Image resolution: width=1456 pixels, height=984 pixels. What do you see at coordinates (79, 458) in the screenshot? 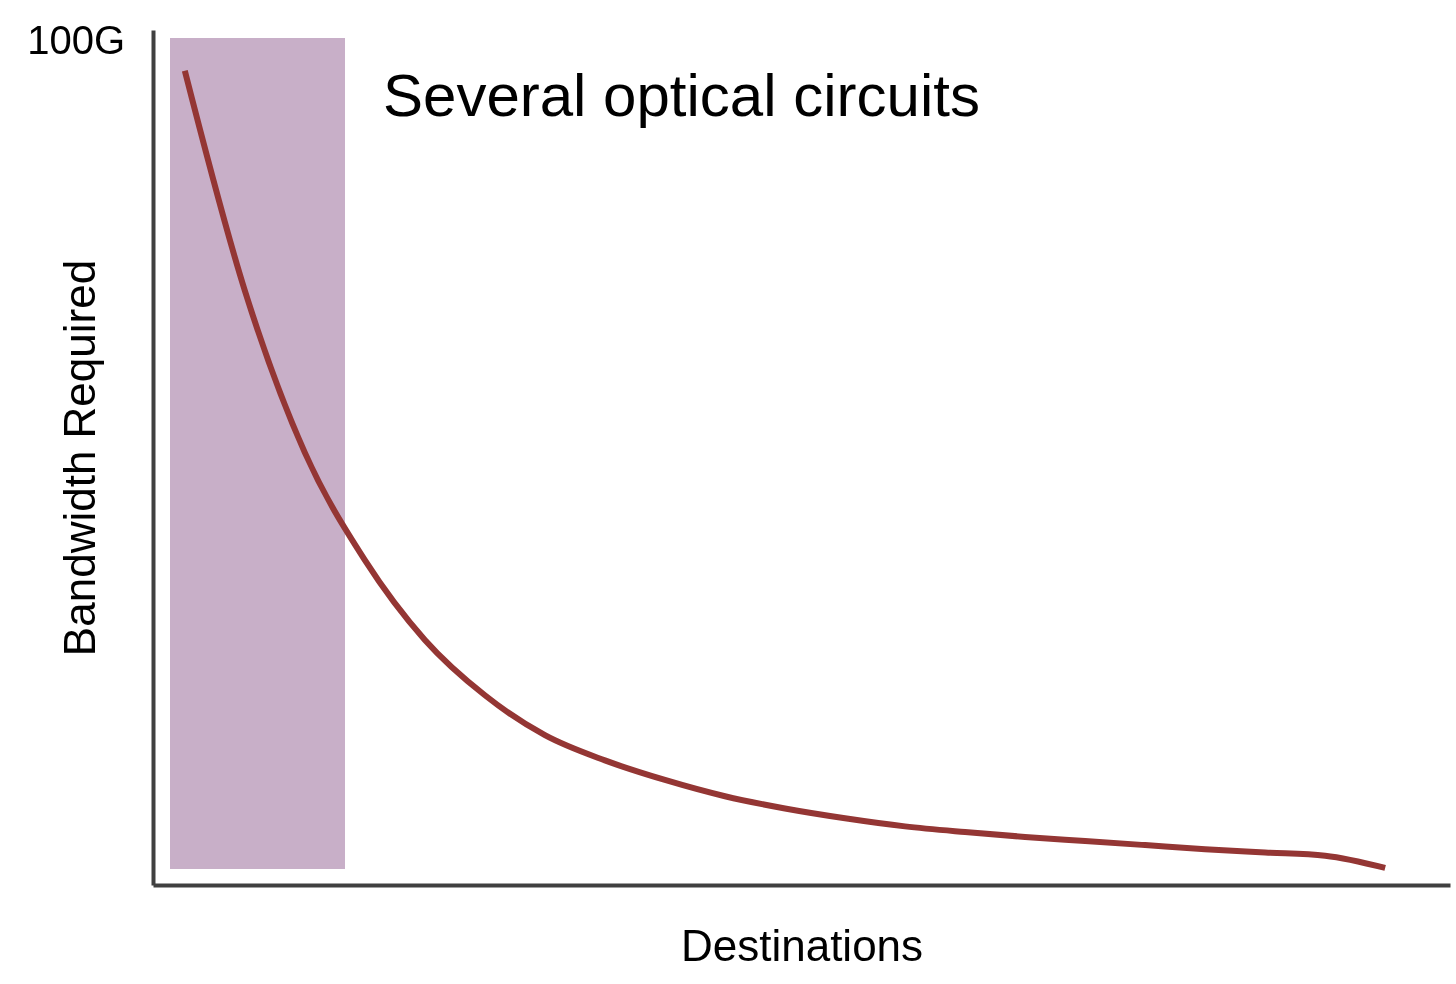
I see `y-axis-title: Bandwidth Required` at bounding box center [79, 458].